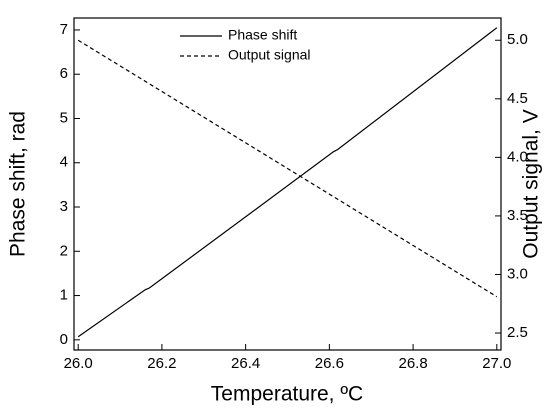 The width and height of the screenshot is (547, 412). What do you see at coordinates (517, 332) in the screenshot?
I see `y2-tick-label: 2.5` at bounding box center [517, 332].